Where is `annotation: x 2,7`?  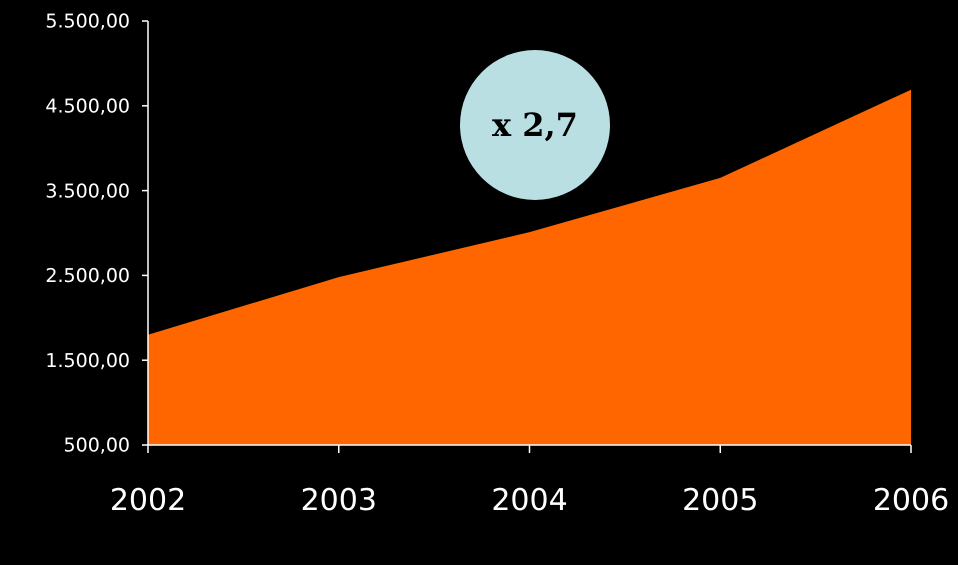
annotation: x 2,7 is located at coordinates (535, 125).